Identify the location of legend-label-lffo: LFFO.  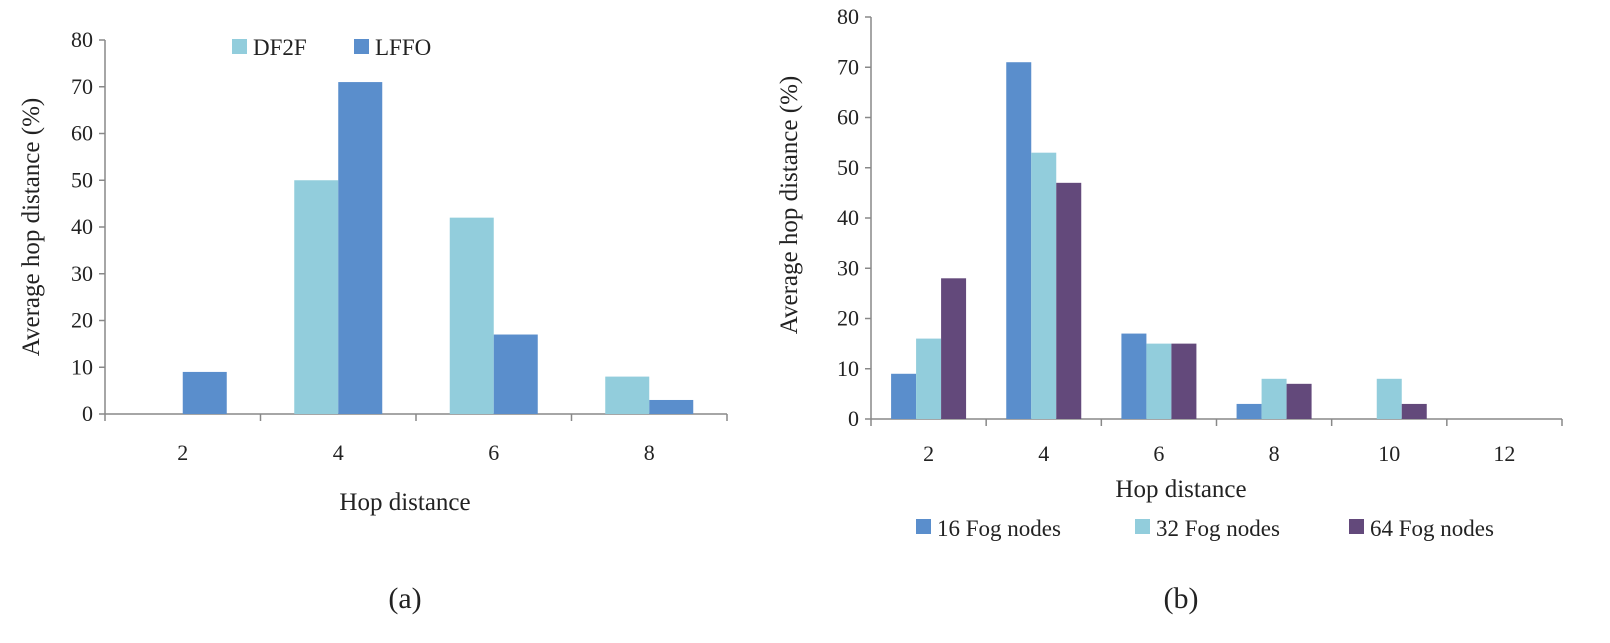
(403, 47).